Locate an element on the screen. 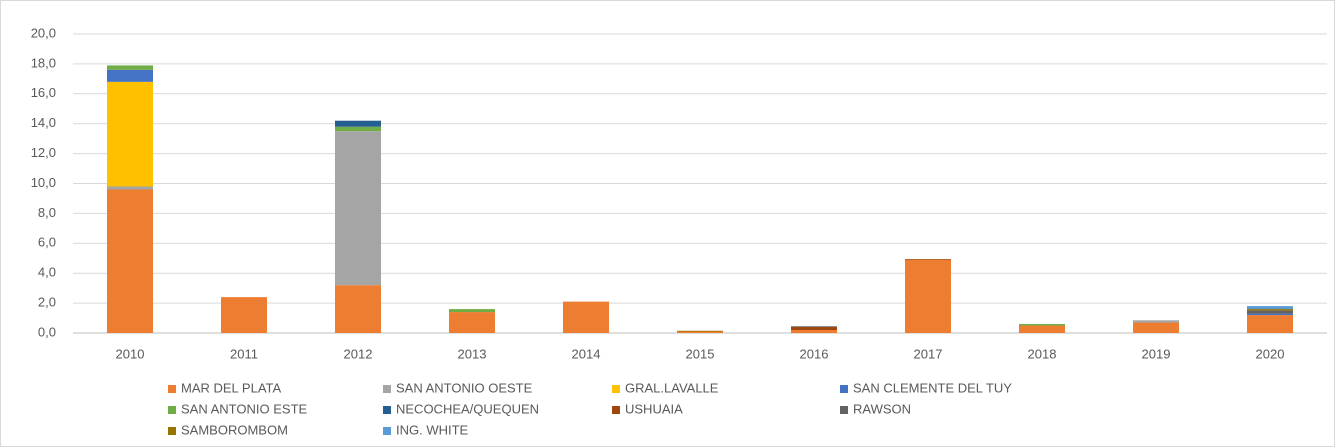 Image resolution: width=1336 pixels, height=447 pixels. x-tick-label: 2016 is located at coordinates (814, 353).